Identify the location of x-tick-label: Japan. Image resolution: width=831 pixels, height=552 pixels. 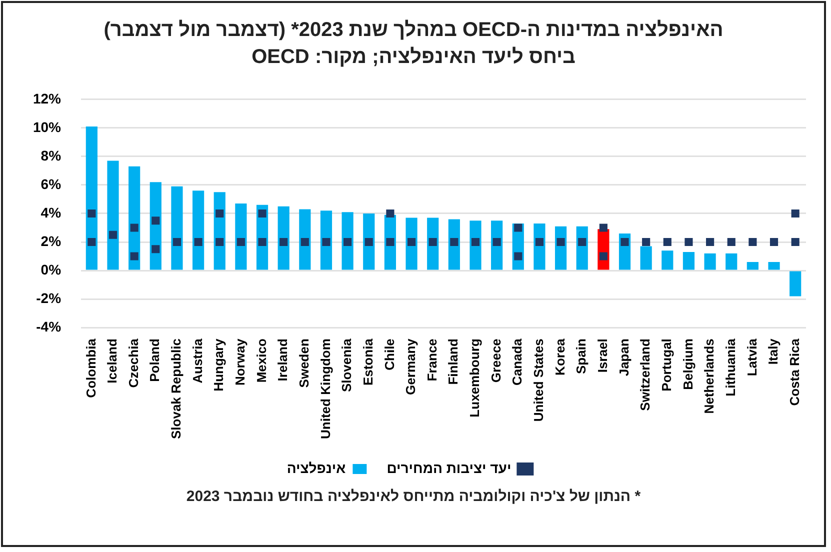
(624, 357).